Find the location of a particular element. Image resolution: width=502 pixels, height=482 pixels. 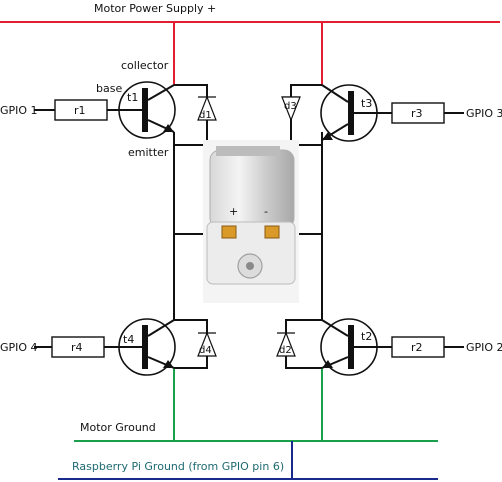

d4-loop is located at coordinates (191, 344).